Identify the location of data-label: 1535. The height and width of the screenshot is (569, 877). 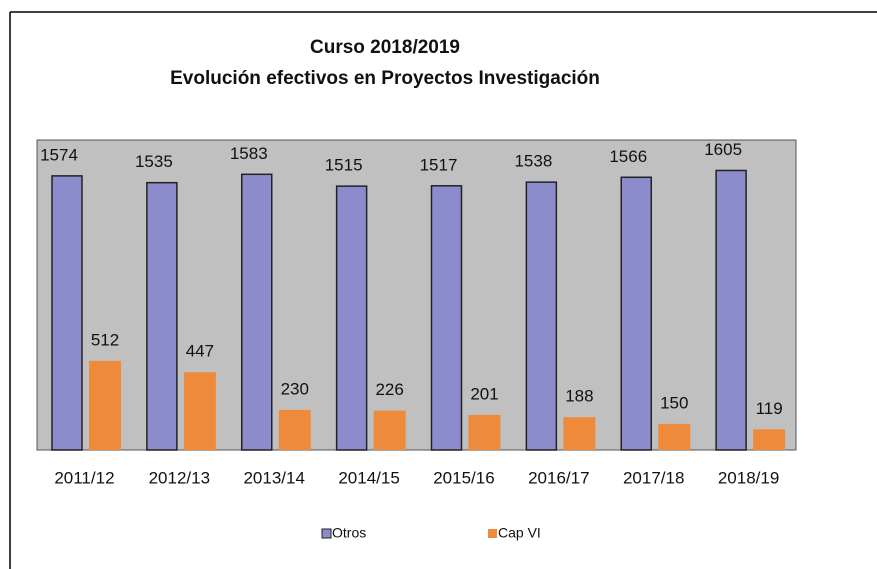
(154, 161).